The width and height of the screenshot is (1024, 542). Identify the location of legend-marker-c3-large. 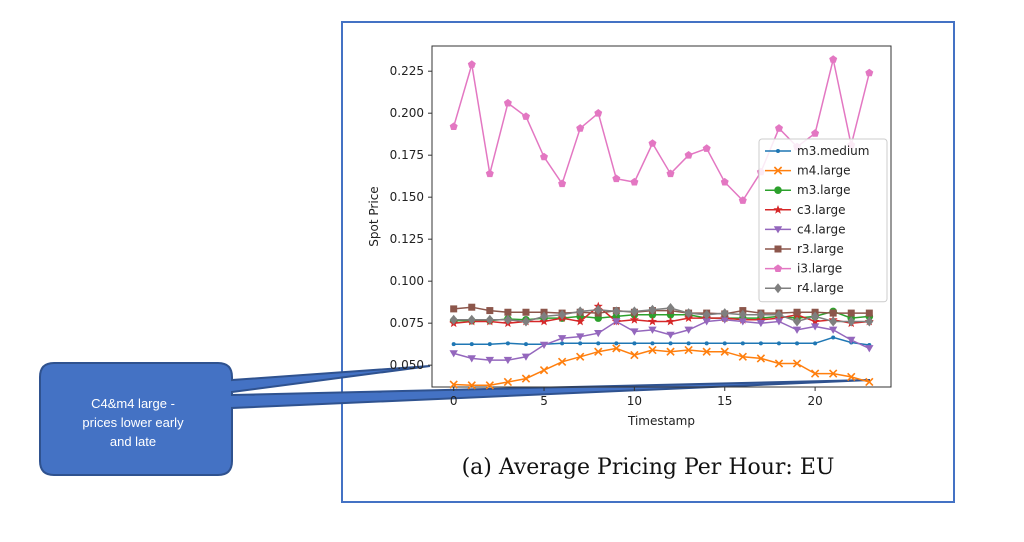
(778, 209).